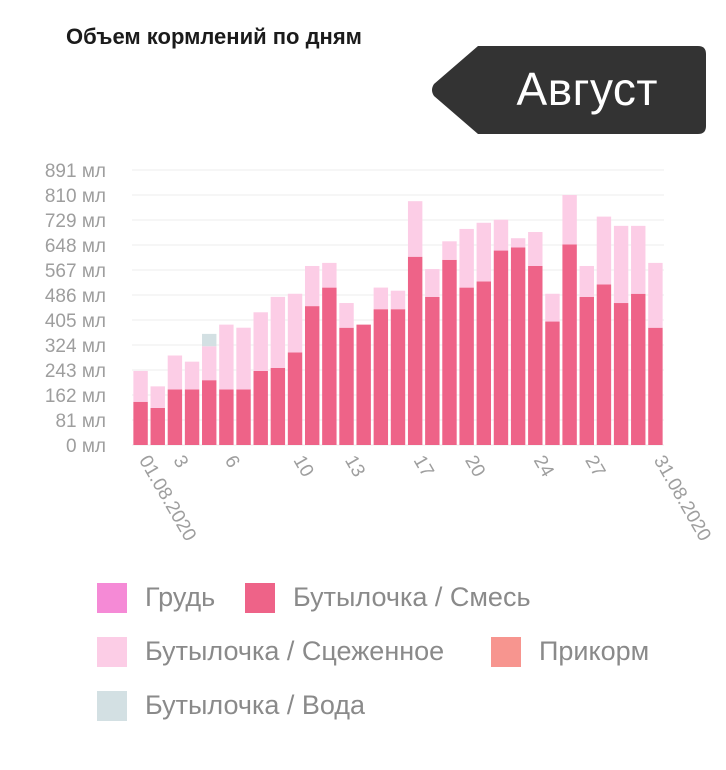 This screenshot has width=726, height=770. I want to click on x-tick-label: 31.08.2020, so click(682, 498).